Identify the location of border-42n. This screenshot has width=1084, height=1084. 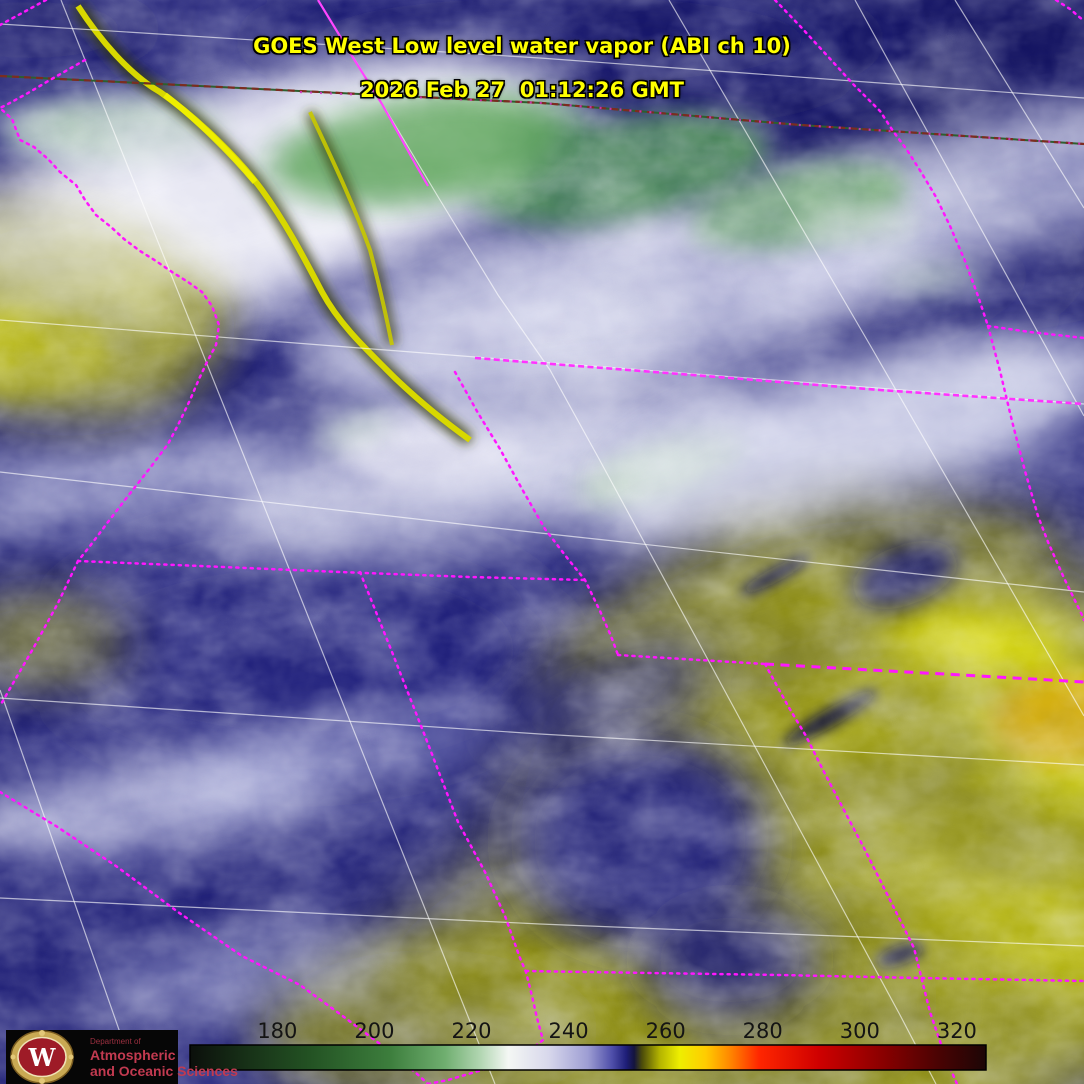
(331, 570).